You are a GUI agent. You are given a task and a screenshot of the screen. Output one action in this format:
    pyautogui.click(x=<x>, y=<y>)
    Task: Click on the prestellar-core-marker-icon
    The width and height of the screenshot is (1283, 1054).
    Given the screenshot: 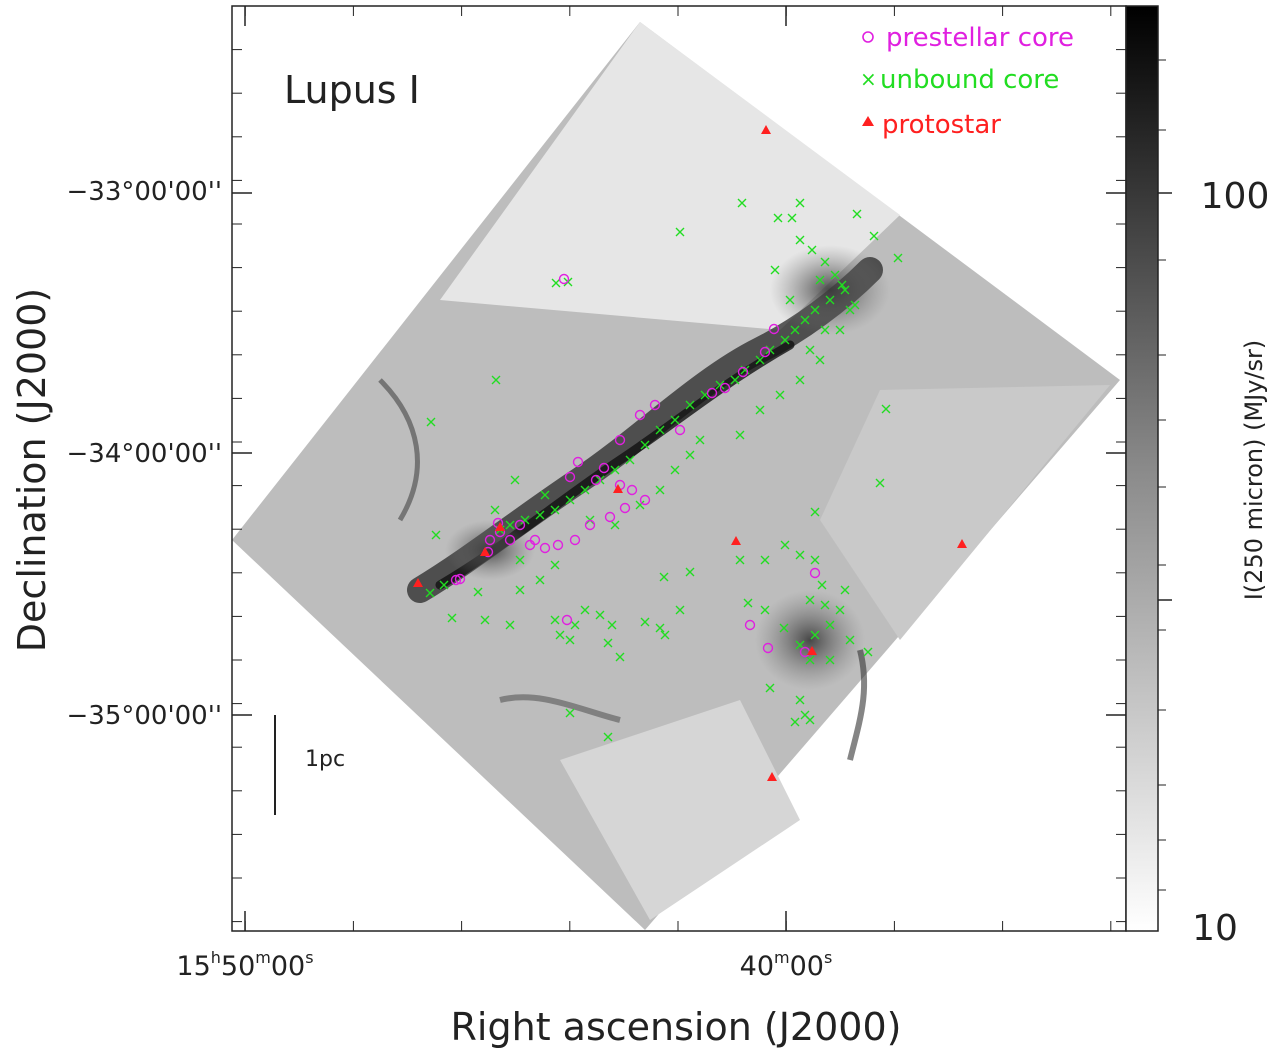 What is the action you would take?
    pyautogui.click(x=868, y=37)
    